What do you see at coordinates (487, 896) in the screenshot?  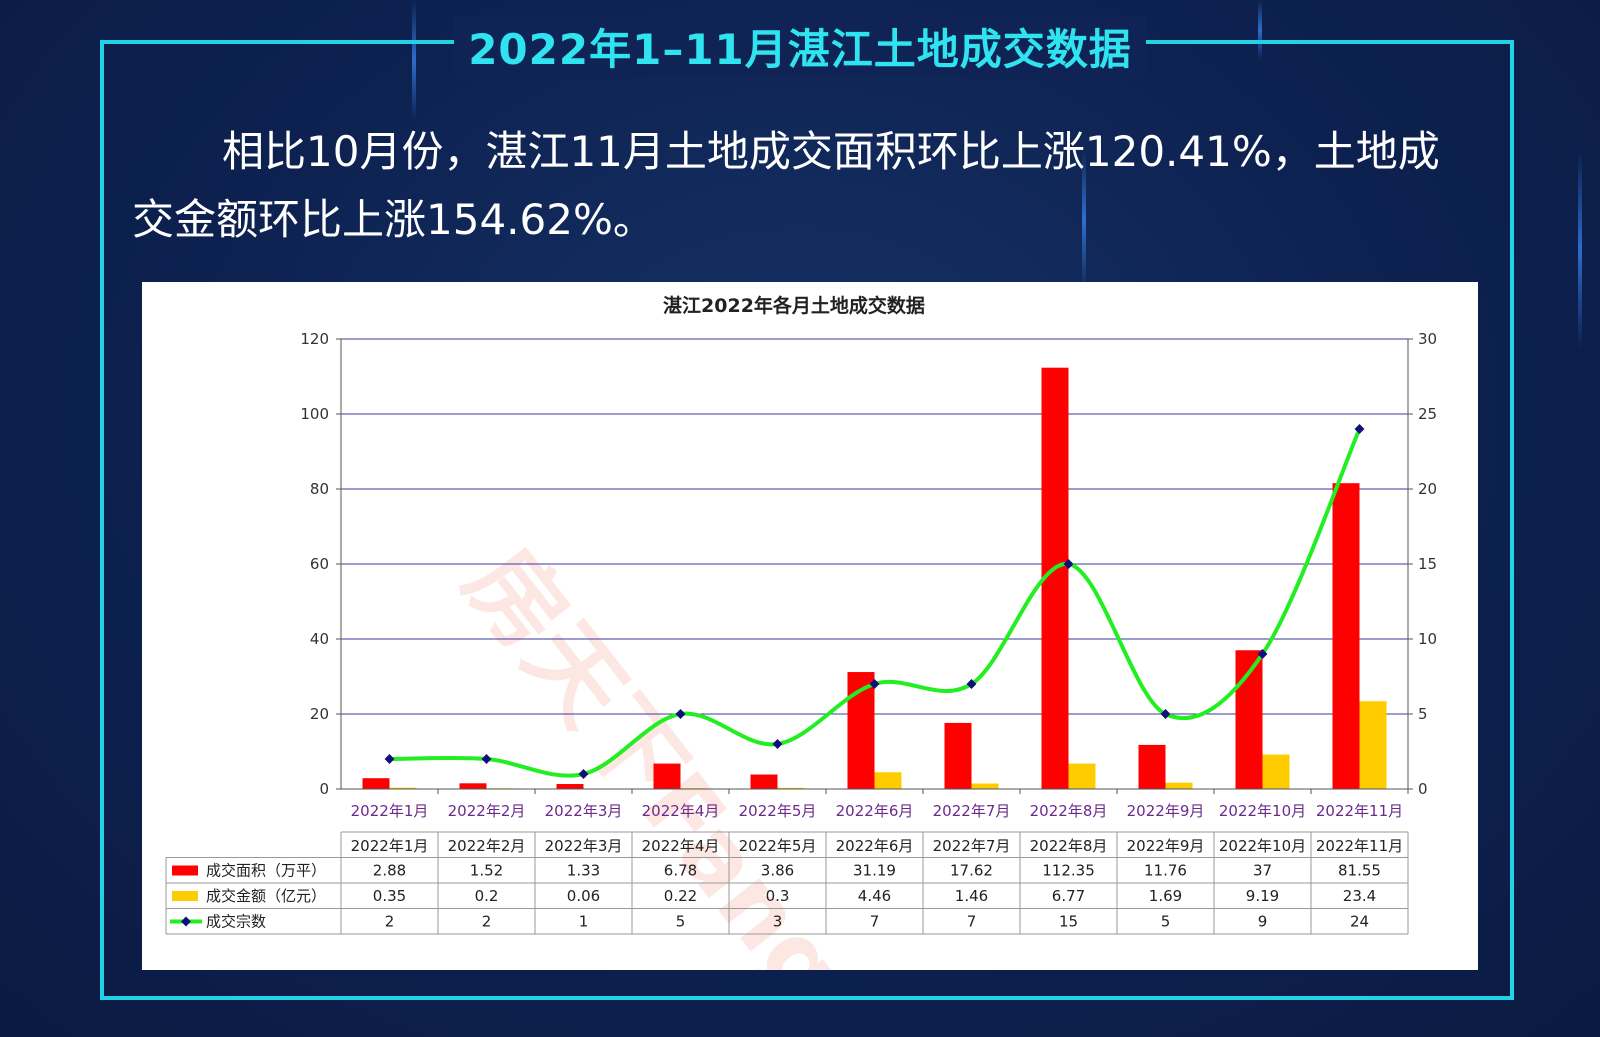 I see `table-value-cell: 0.2` at bounding box center [487, 896].